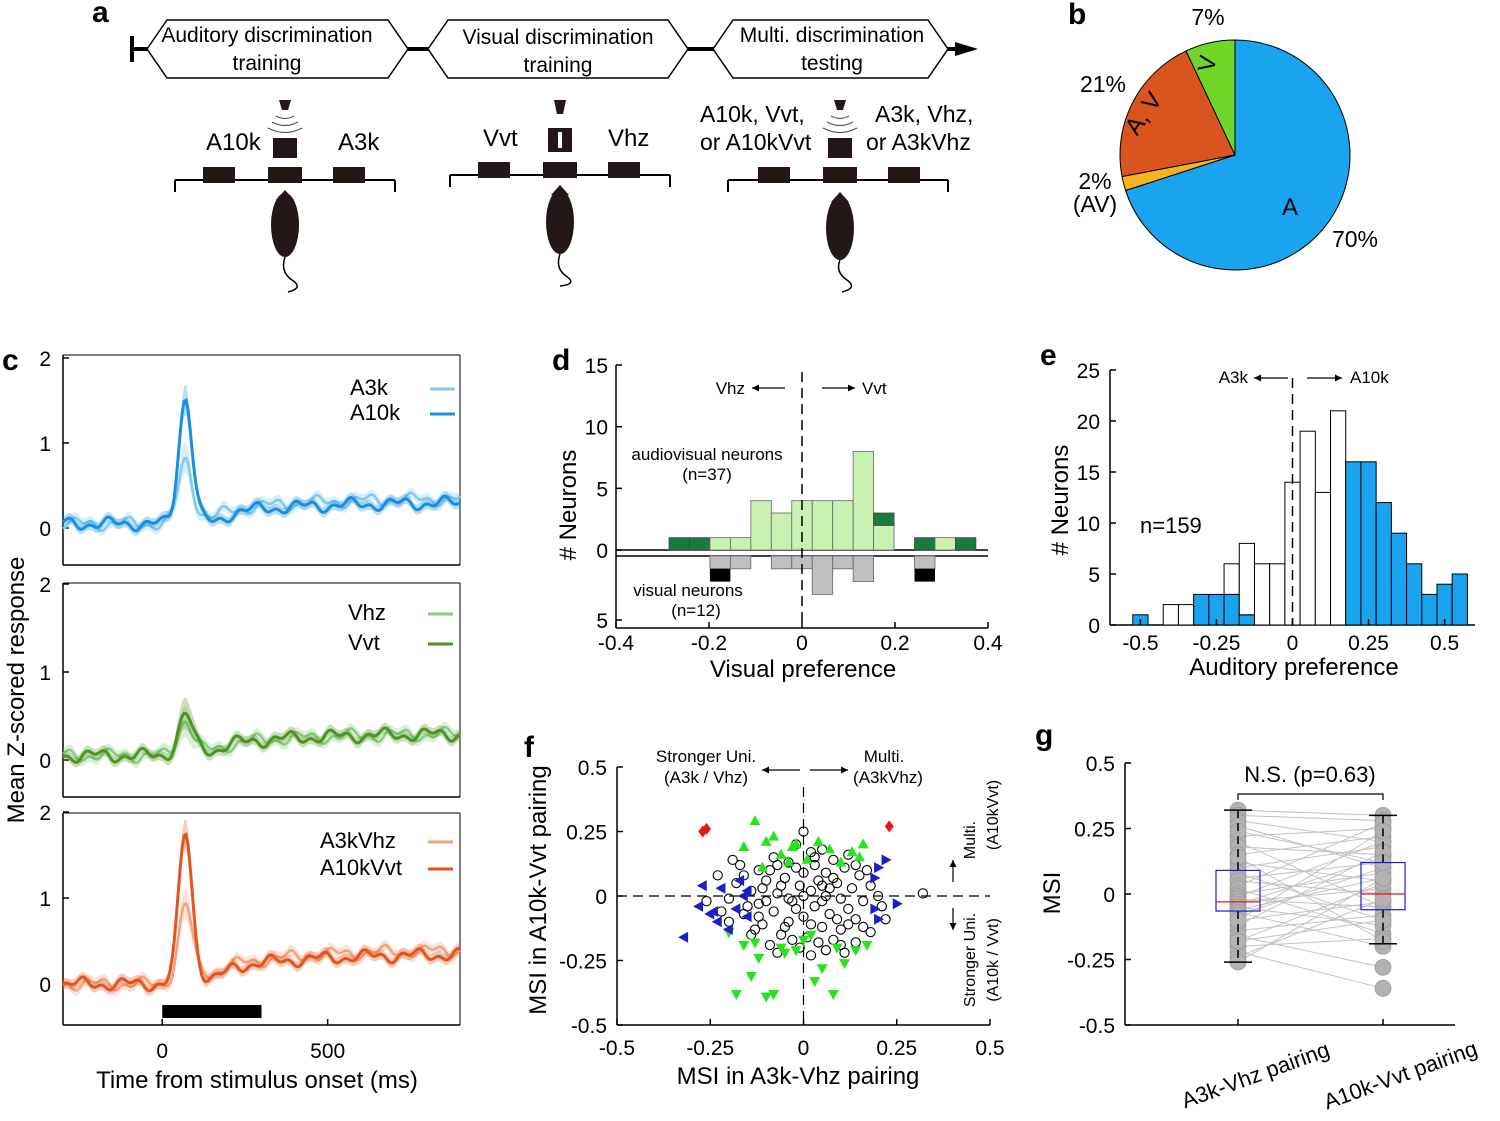  What do you see at coordinates (874, 388) in the screenshot?
I see `d-arrow-right-label: Vvt` at bounding box center [874, 388].